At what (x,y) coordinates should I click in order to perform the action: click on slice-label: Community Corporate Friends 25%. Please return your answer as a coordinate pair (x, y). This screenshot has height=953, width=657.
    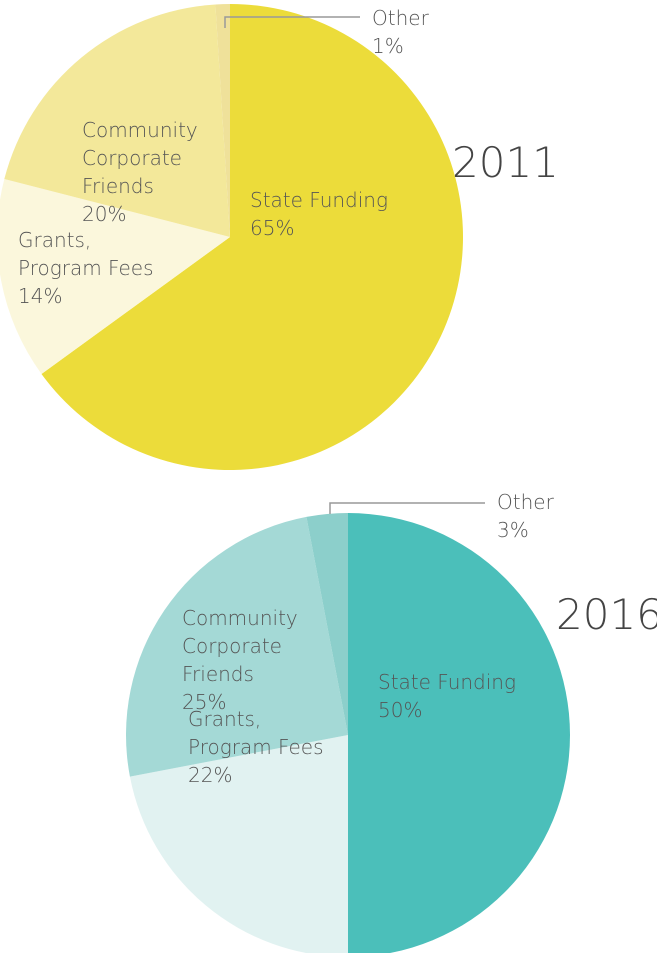
    Looking at the image, I should click on (242, 660).